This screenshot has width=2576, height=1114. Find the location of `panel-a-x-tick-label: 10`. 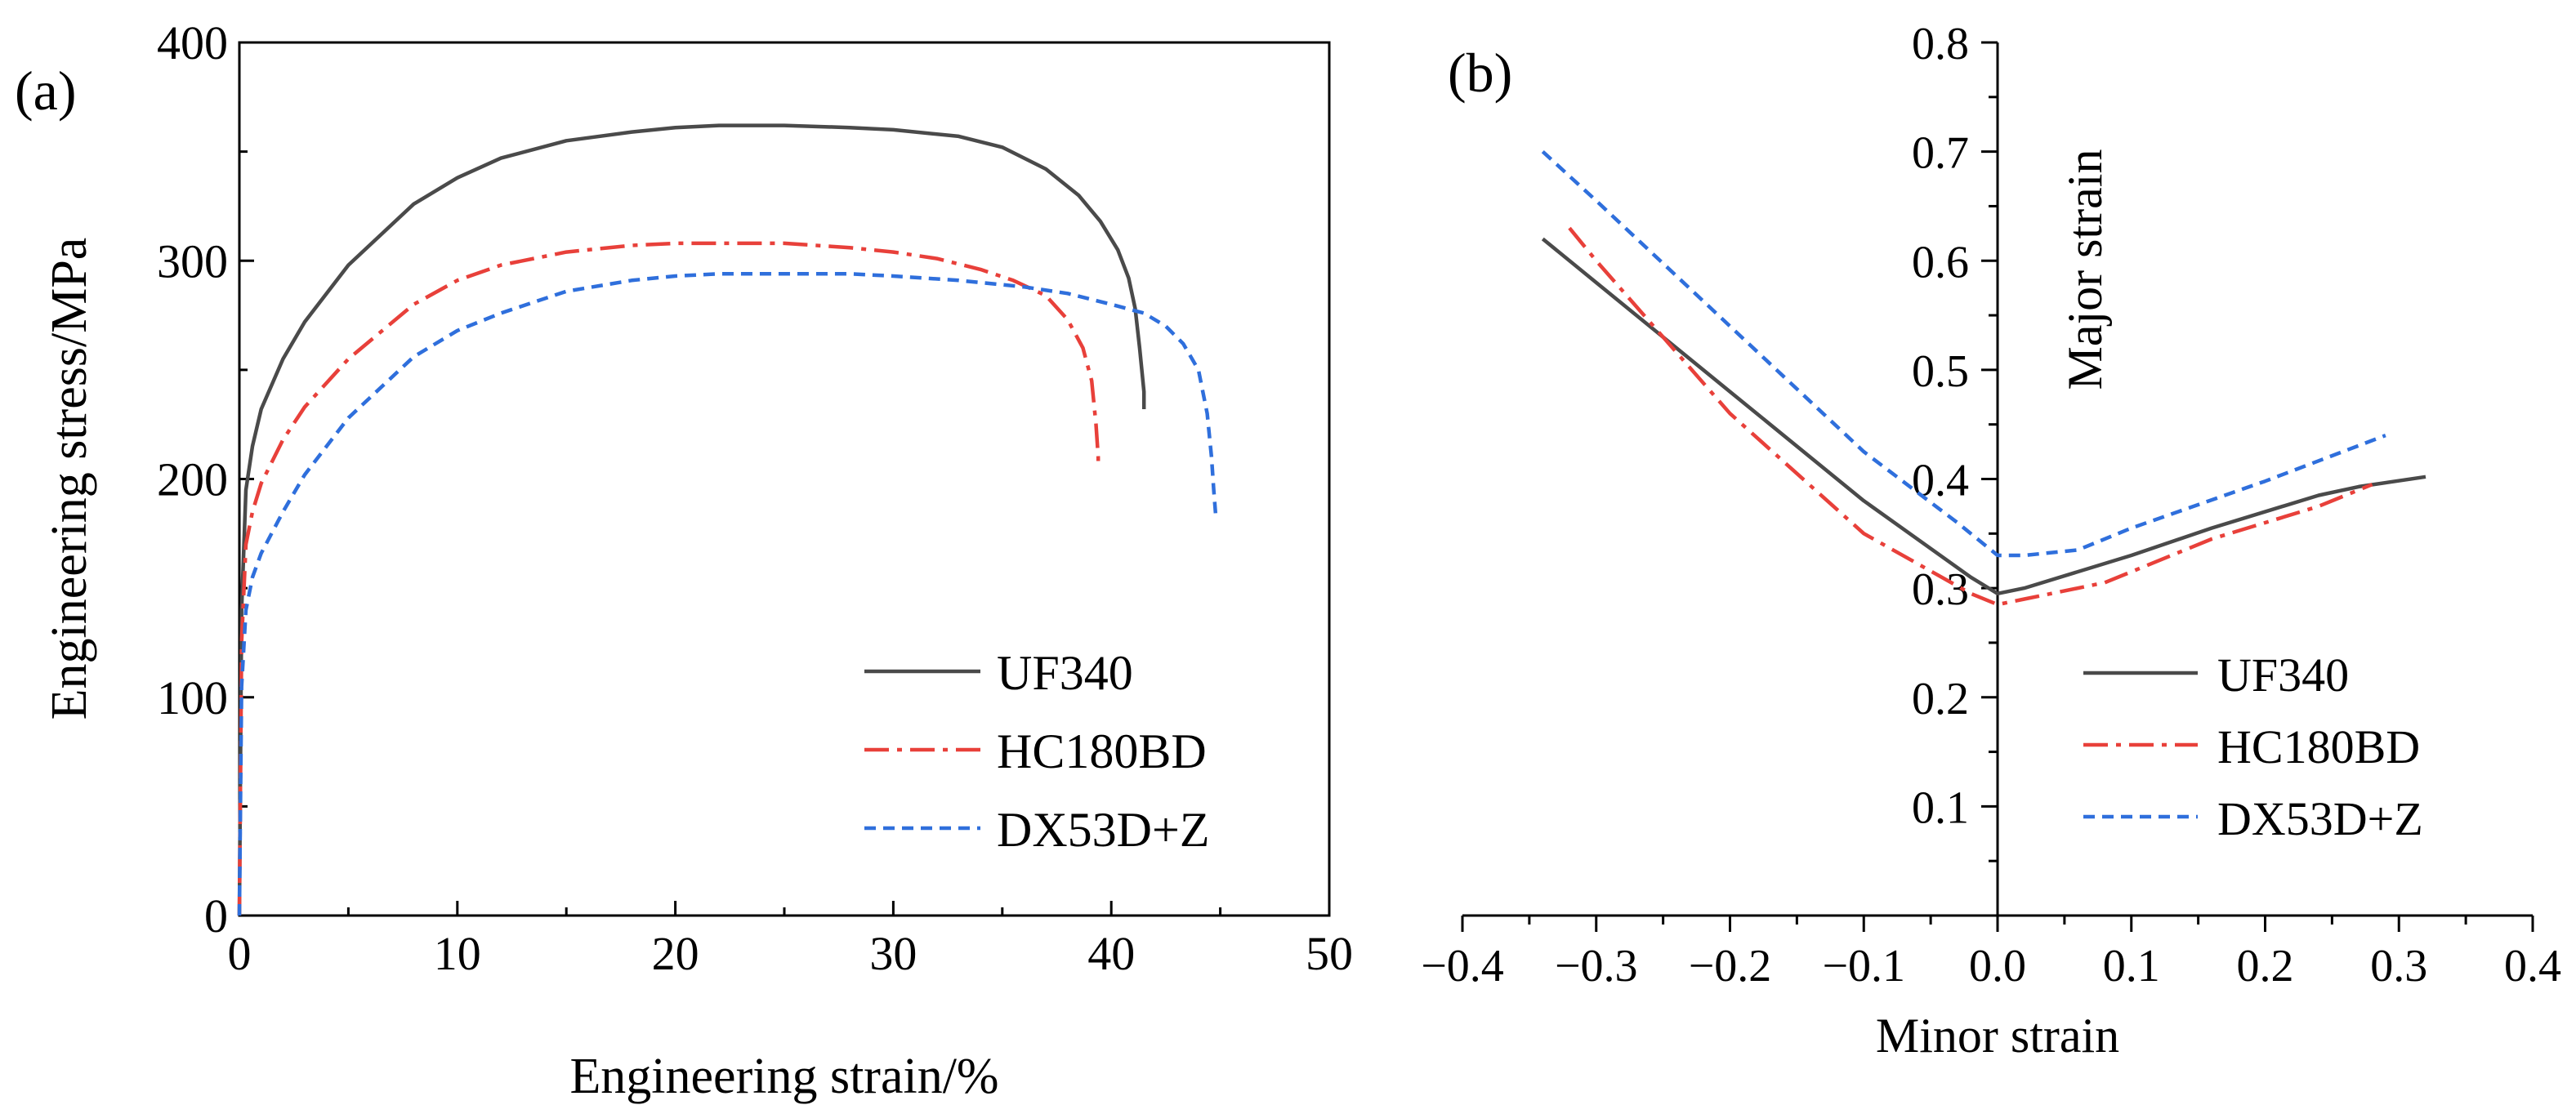

panel-a-x-tick-label: 10 is located at coordinates (457, 954).